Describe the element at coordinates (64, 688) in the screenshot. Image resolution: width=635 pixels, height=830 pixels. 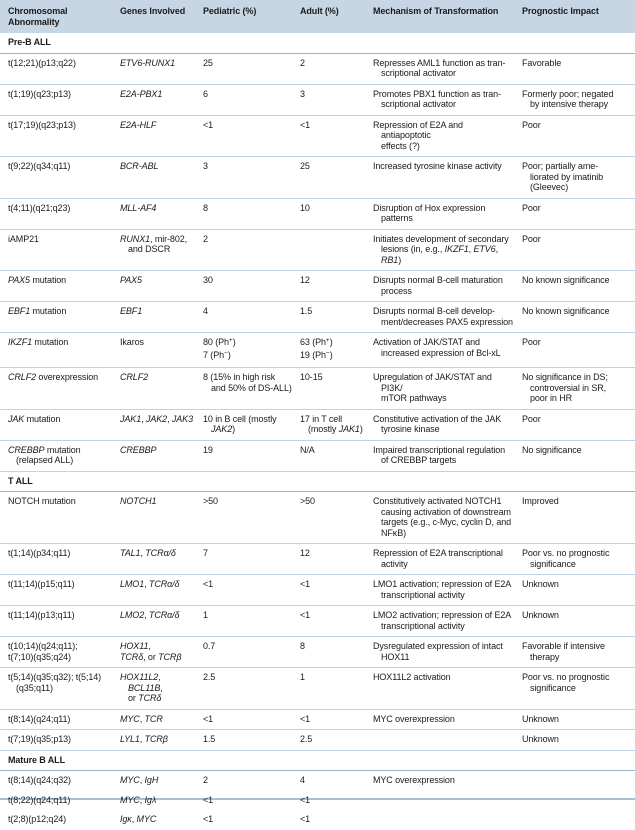
I see `cell-abnormality: t(5;14)(q35;q32); t(5;14) (q35;q11)` at that location.